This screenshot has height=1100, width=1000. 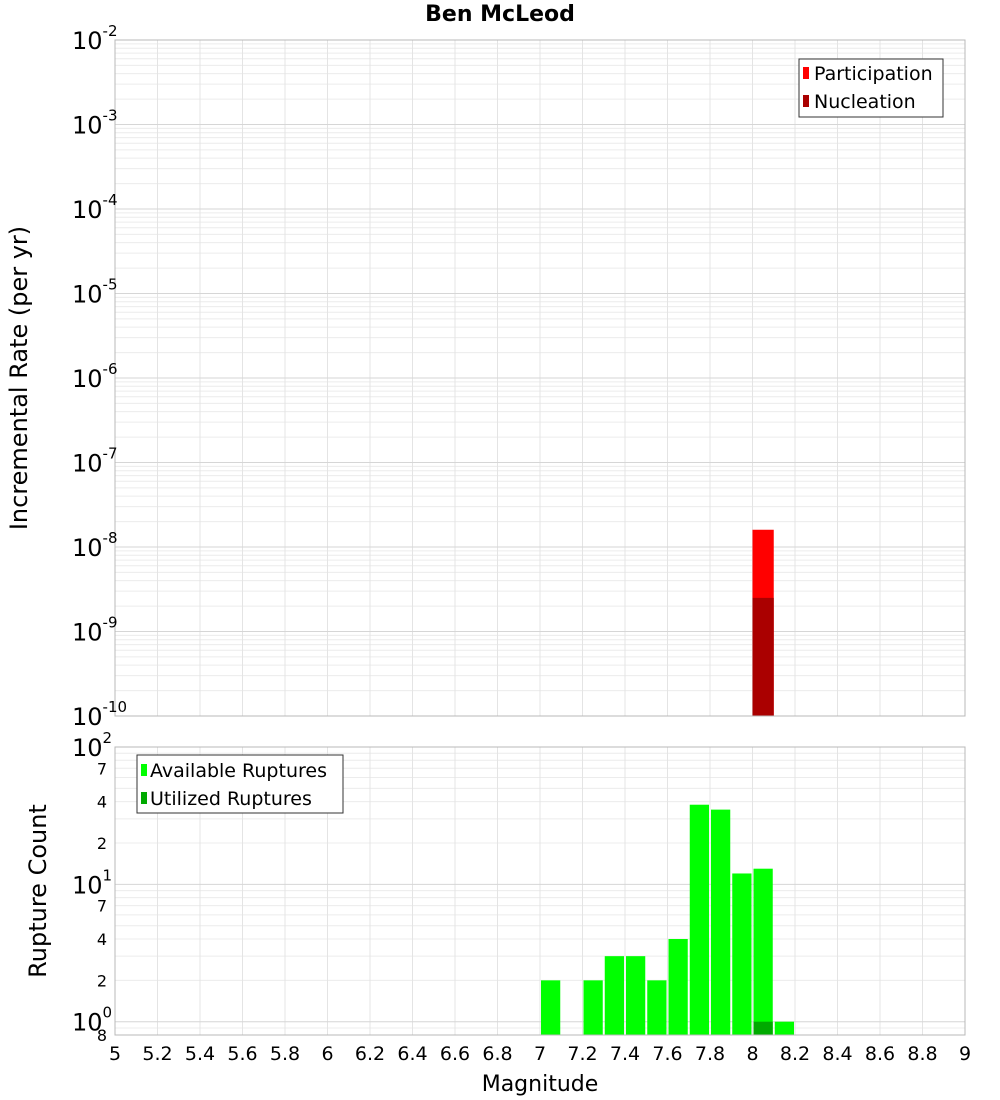 What do you see at coordinates (115, 1054) in the screenshot?
I see `x-tick-label: 5` at bounding box center [115, 1054].